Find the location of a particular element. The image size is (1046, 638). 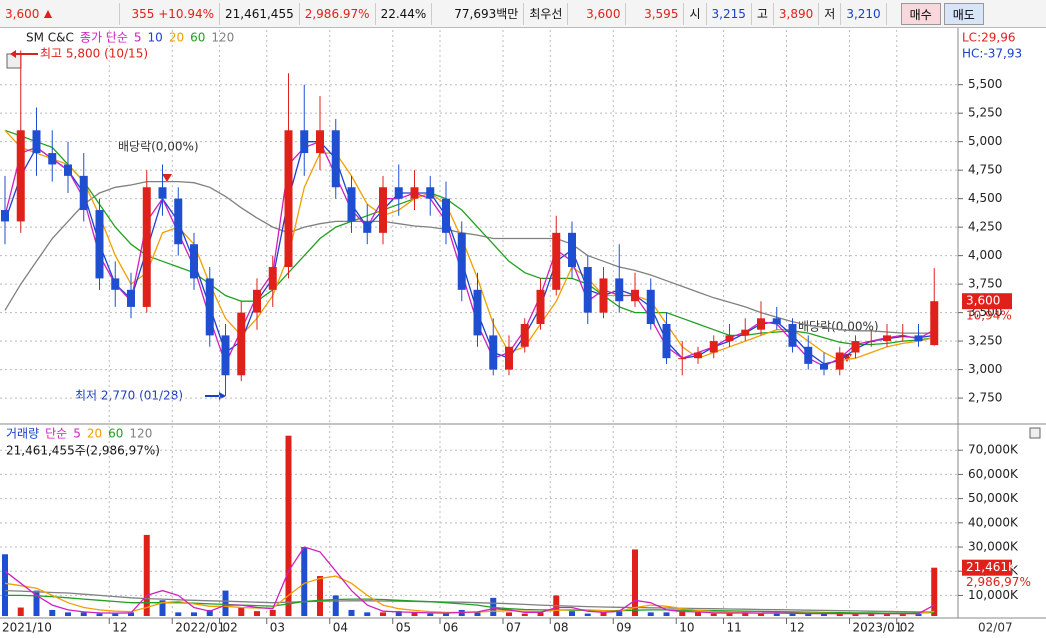

last-change-label: 2,986,97% is located at coordinates (998, 582).